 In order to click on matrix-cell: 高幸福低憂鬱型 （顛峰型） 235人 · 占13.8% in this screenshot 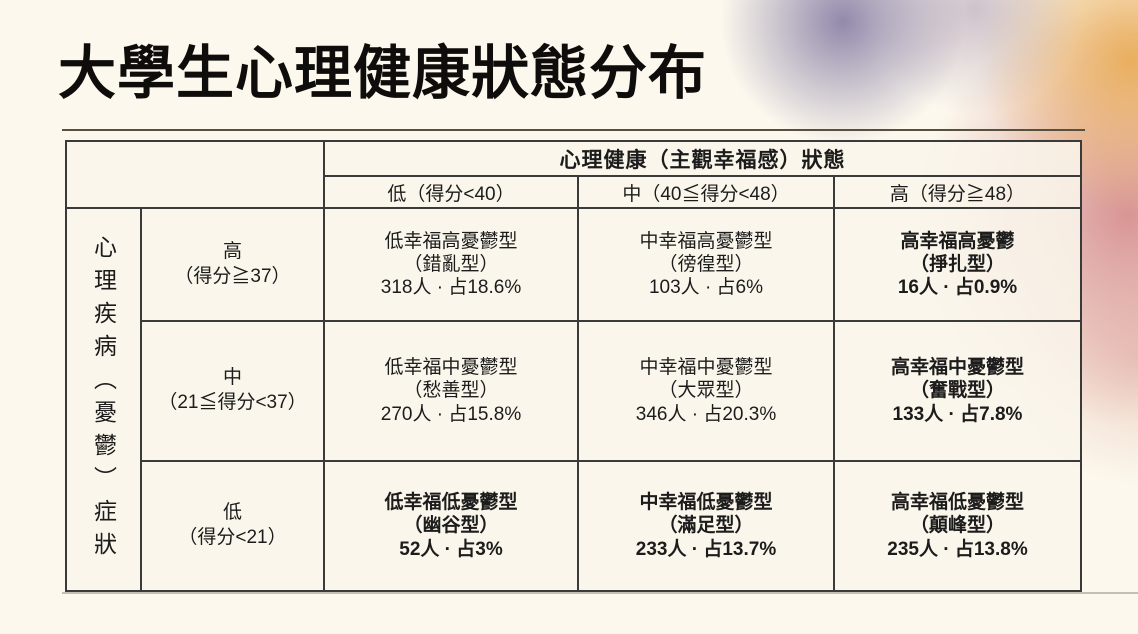, I will do `click(957, 526)`.